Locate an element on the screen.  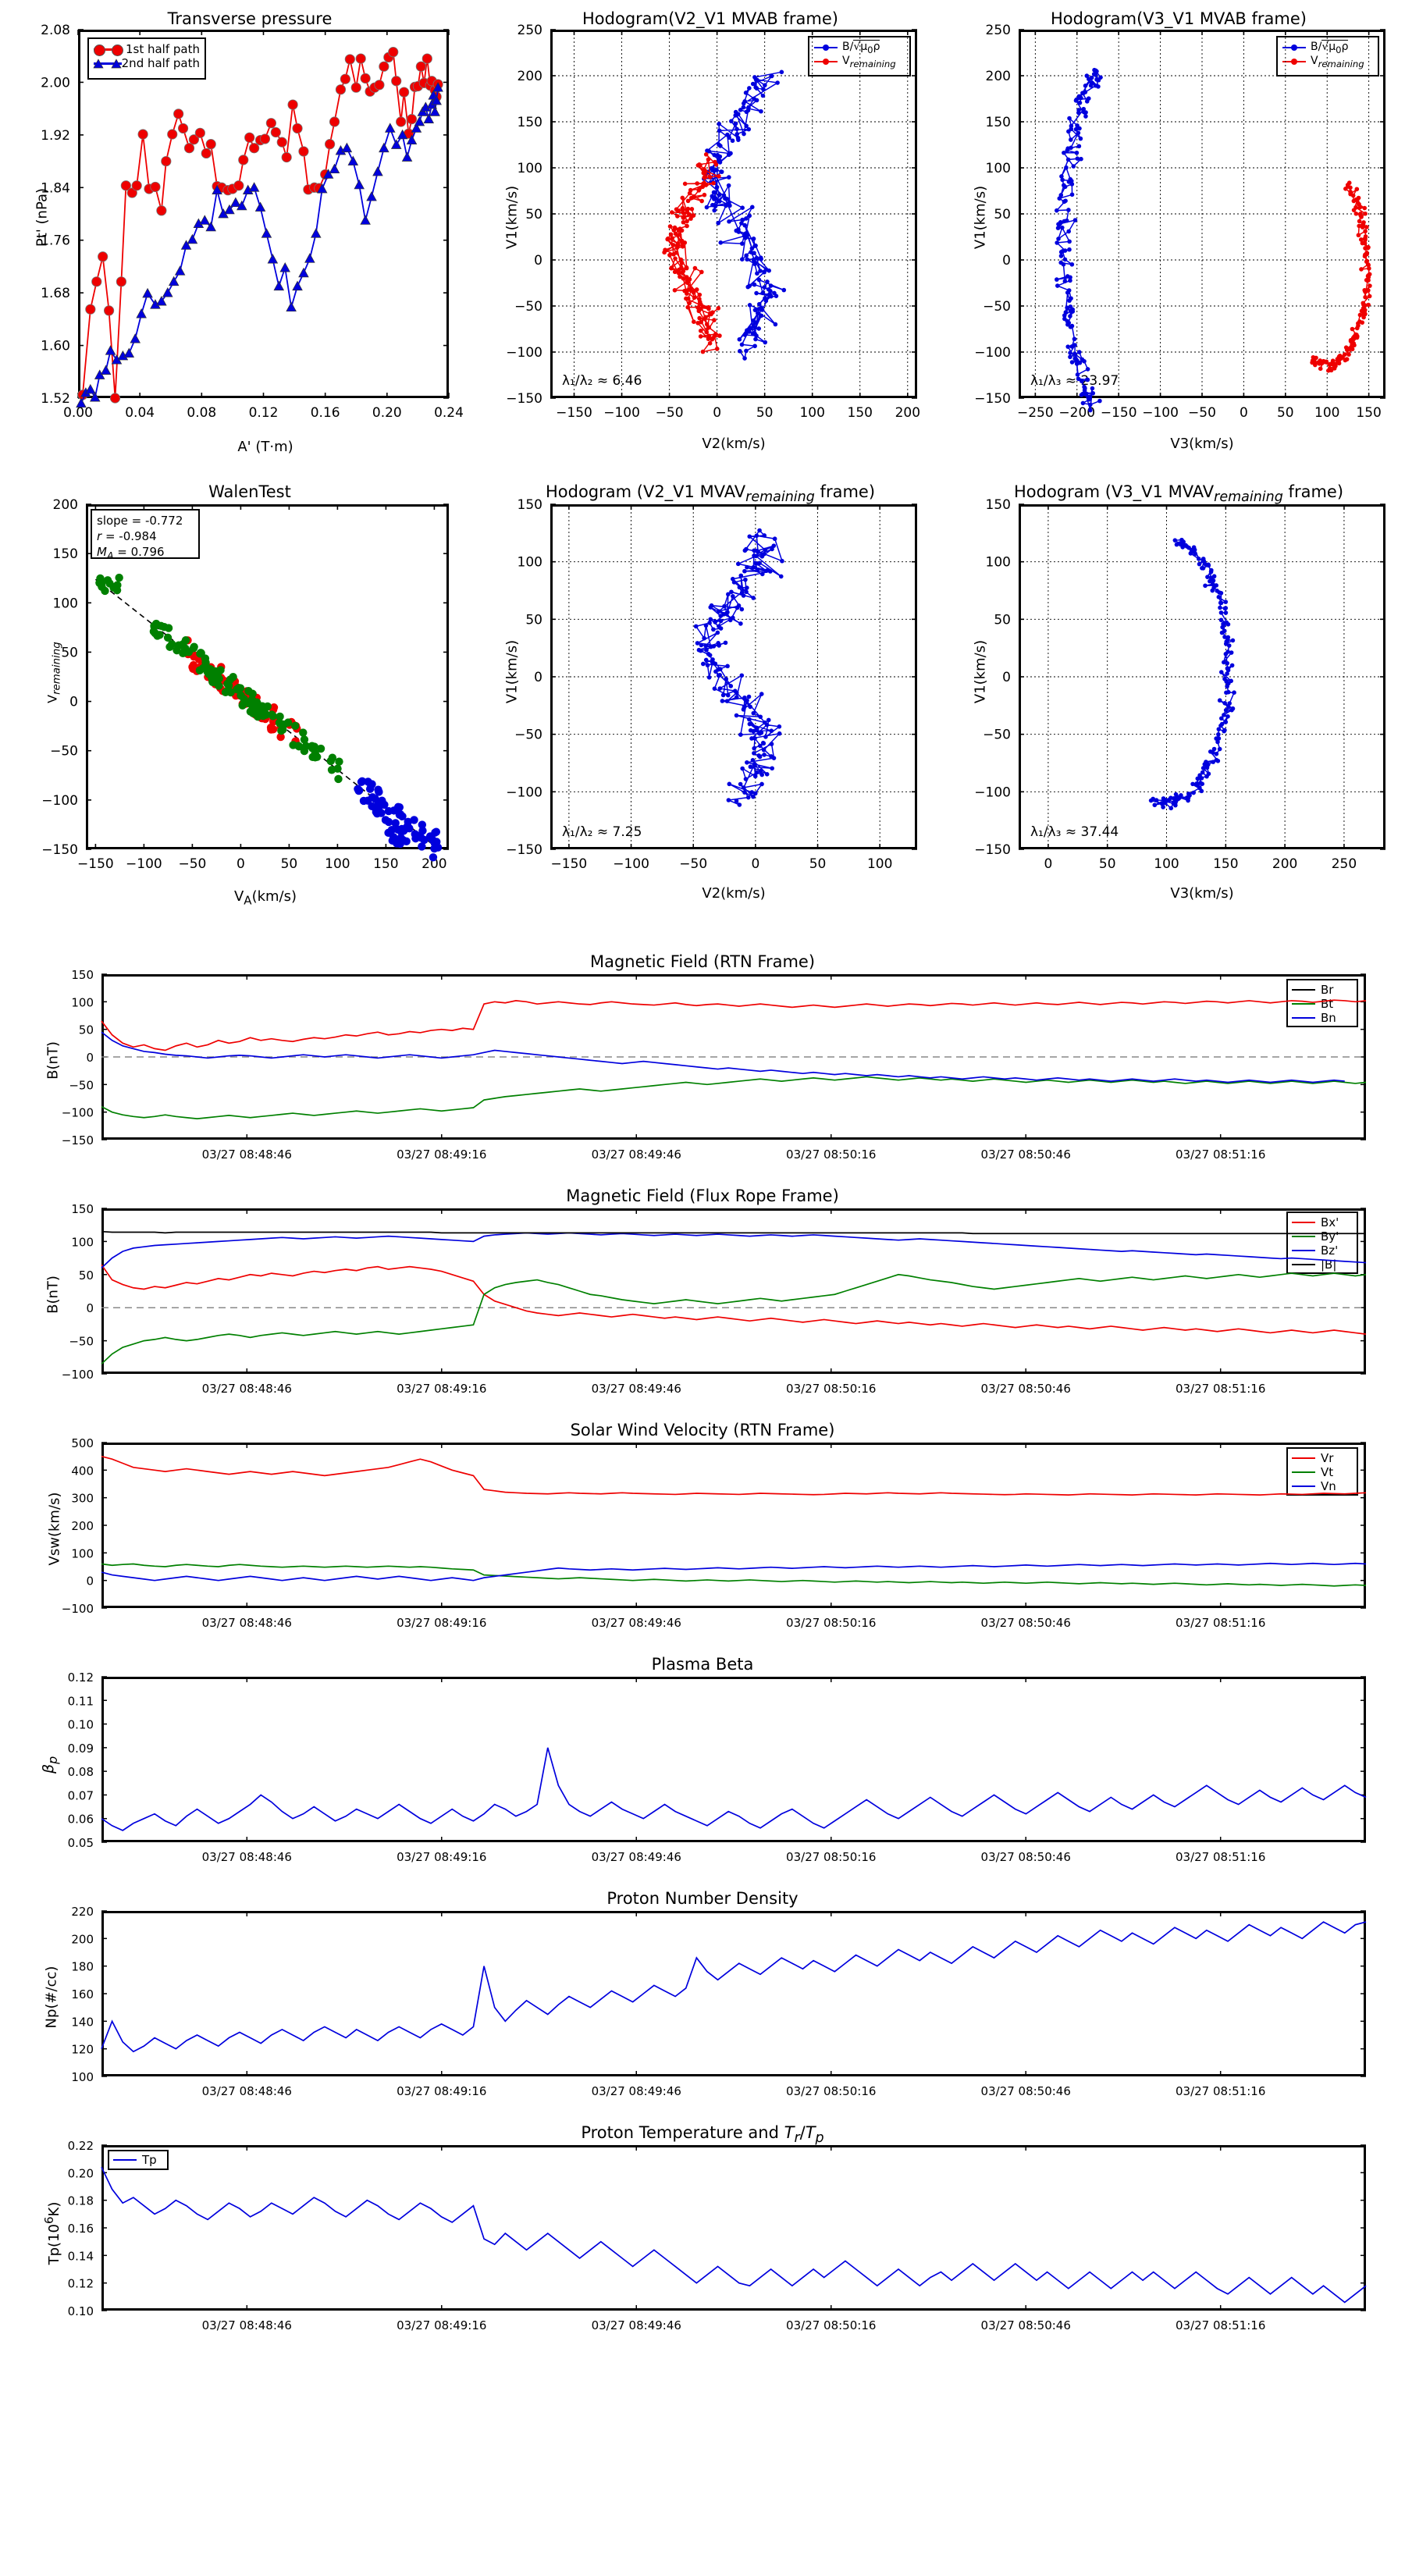
eigenvalue-ratio-annotation: λ₁/λ₃ ≈ 23.97 is located at coordinates (1075, 381).